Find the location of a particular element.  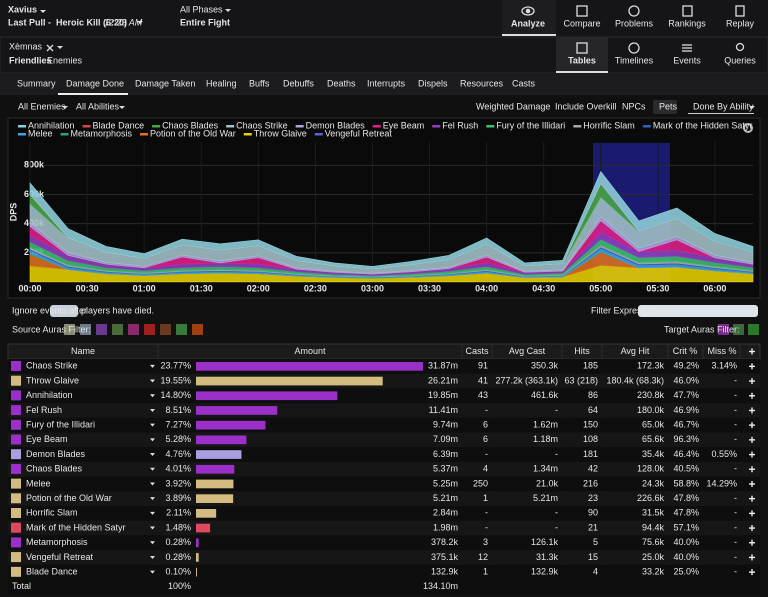

legend-label: Melee is located at coordinates (40, 133).